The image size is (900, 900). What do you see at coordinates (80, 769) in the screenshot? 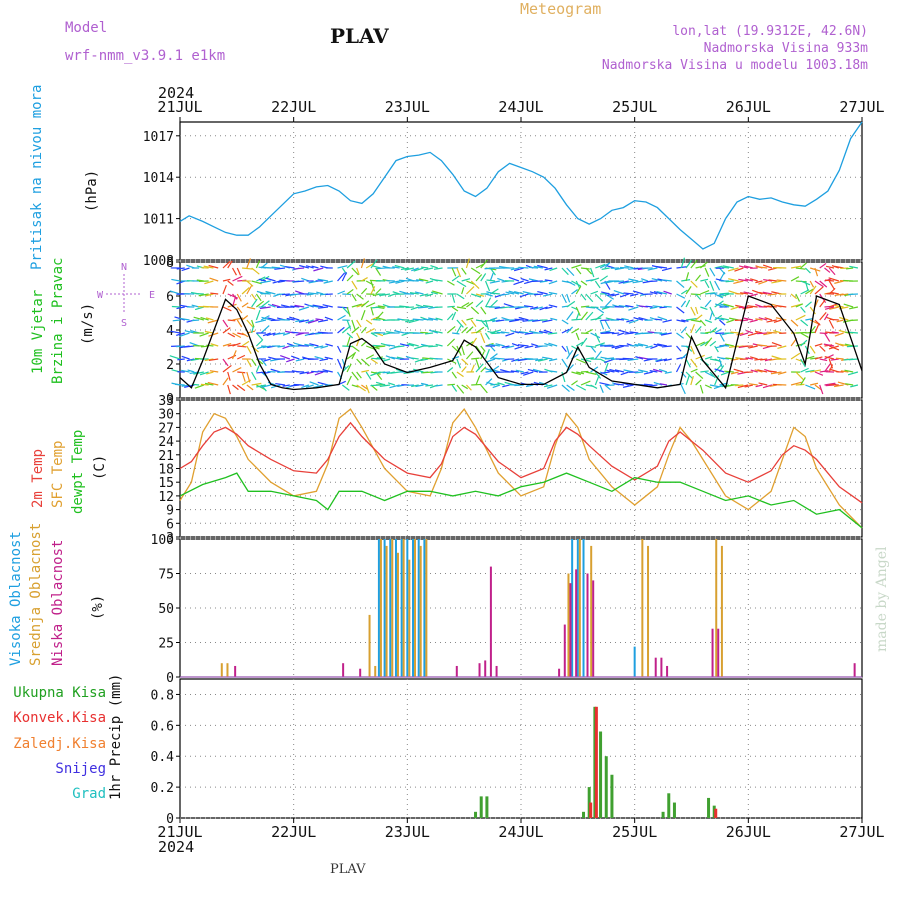
I see `precip-legend-3: Snijeg` at bounding box center [80, 769].